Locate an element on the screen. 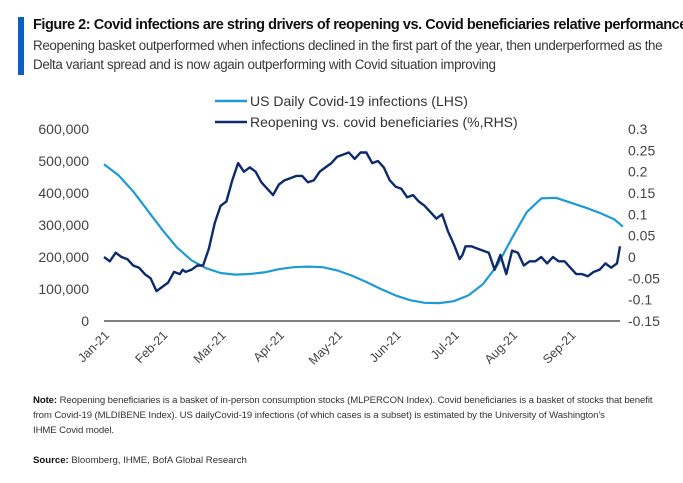  y-left-tick-label: 500,000 is located at coordinates (63, 161).